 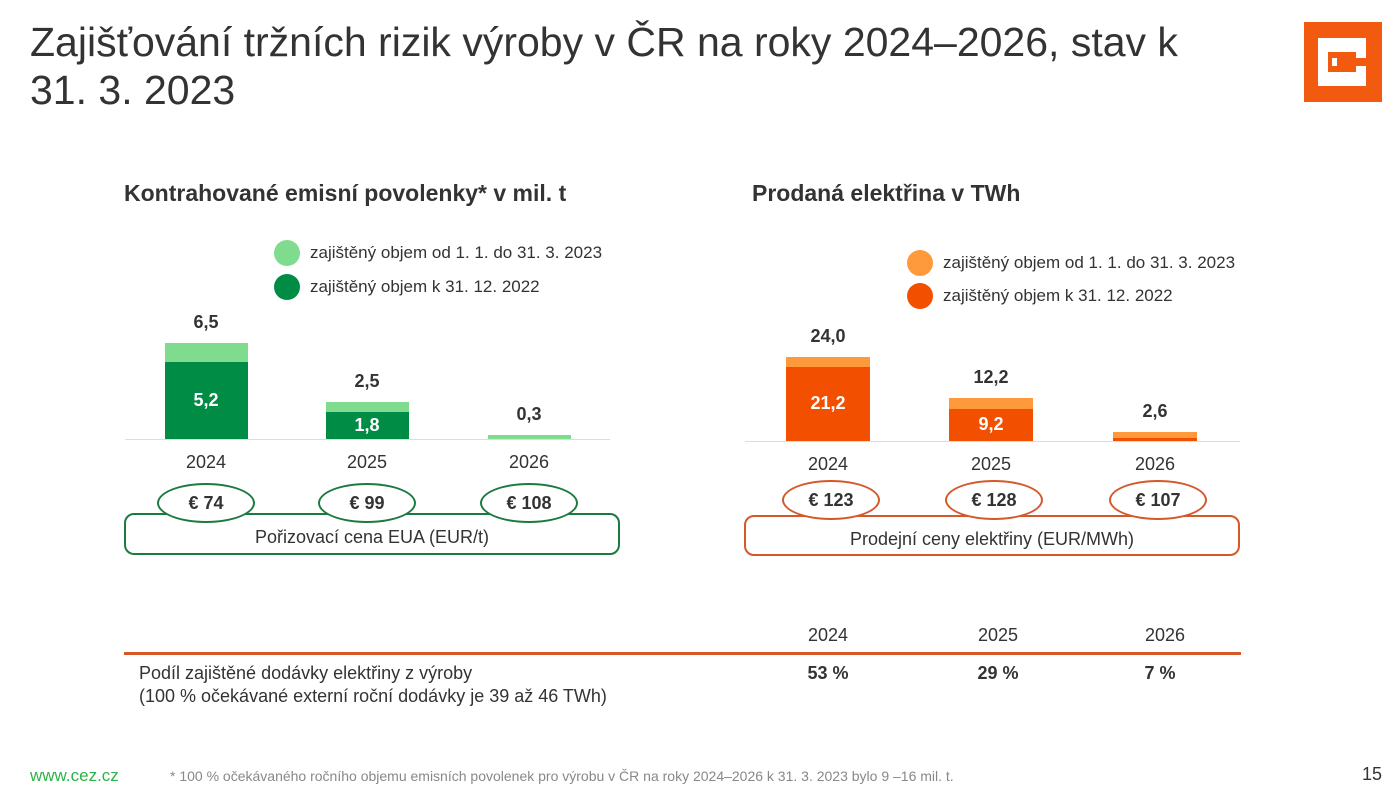 What do you see at coordinates (367, 381) in the screenshot?
I see `bar-total-label: 2,5` at bounding box center [367, 381].